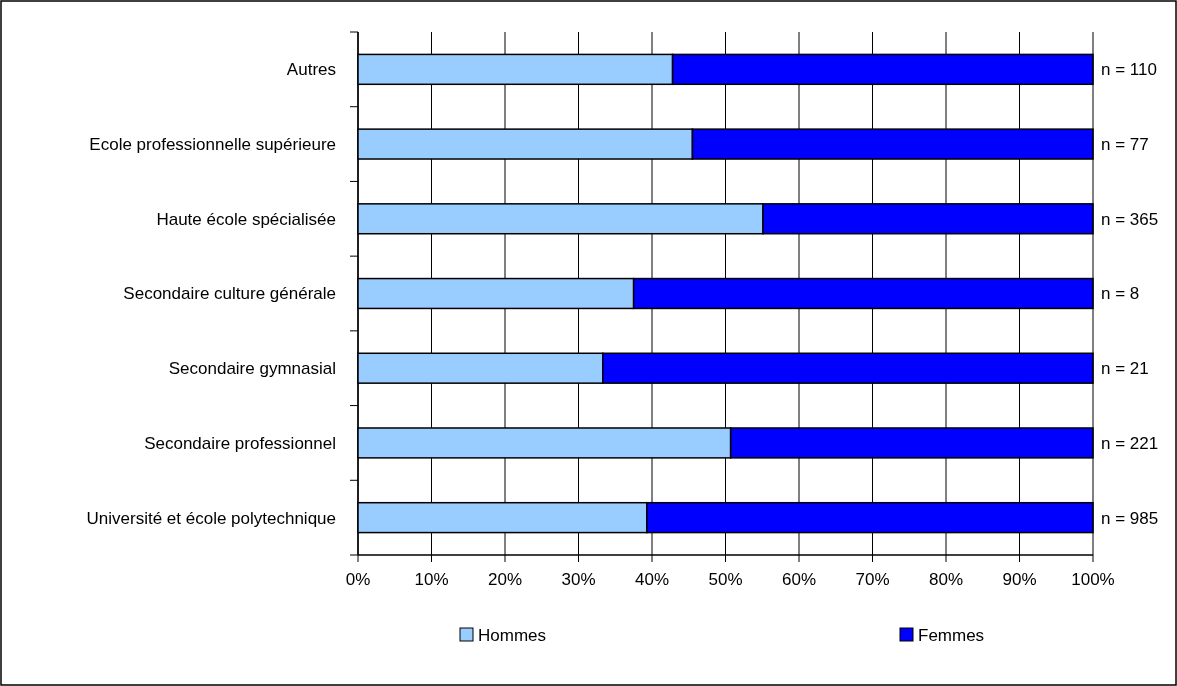 Image resolution: width=1177 pixels, height=686 pixels. Describe the element at coordinates (946, 579) in the screenshot. I see `x-tick-label: 80%` at that location.